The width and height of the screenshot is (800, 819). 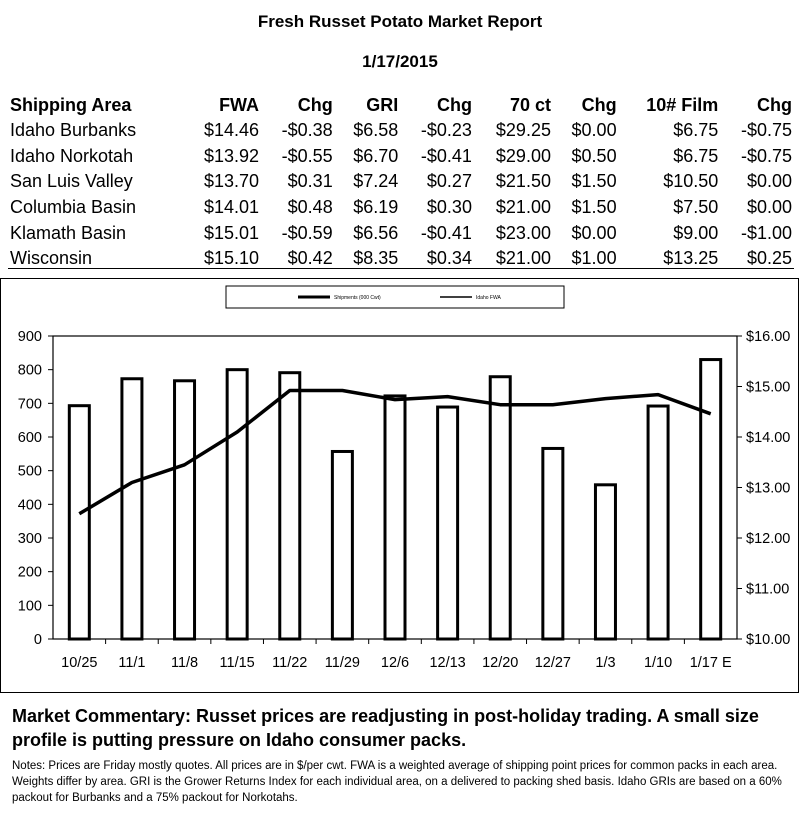 What do you see at coordinates (342, 663) in the screenshot?
I see `x-tick-label: 11/29` at bounding box center [342, 663].